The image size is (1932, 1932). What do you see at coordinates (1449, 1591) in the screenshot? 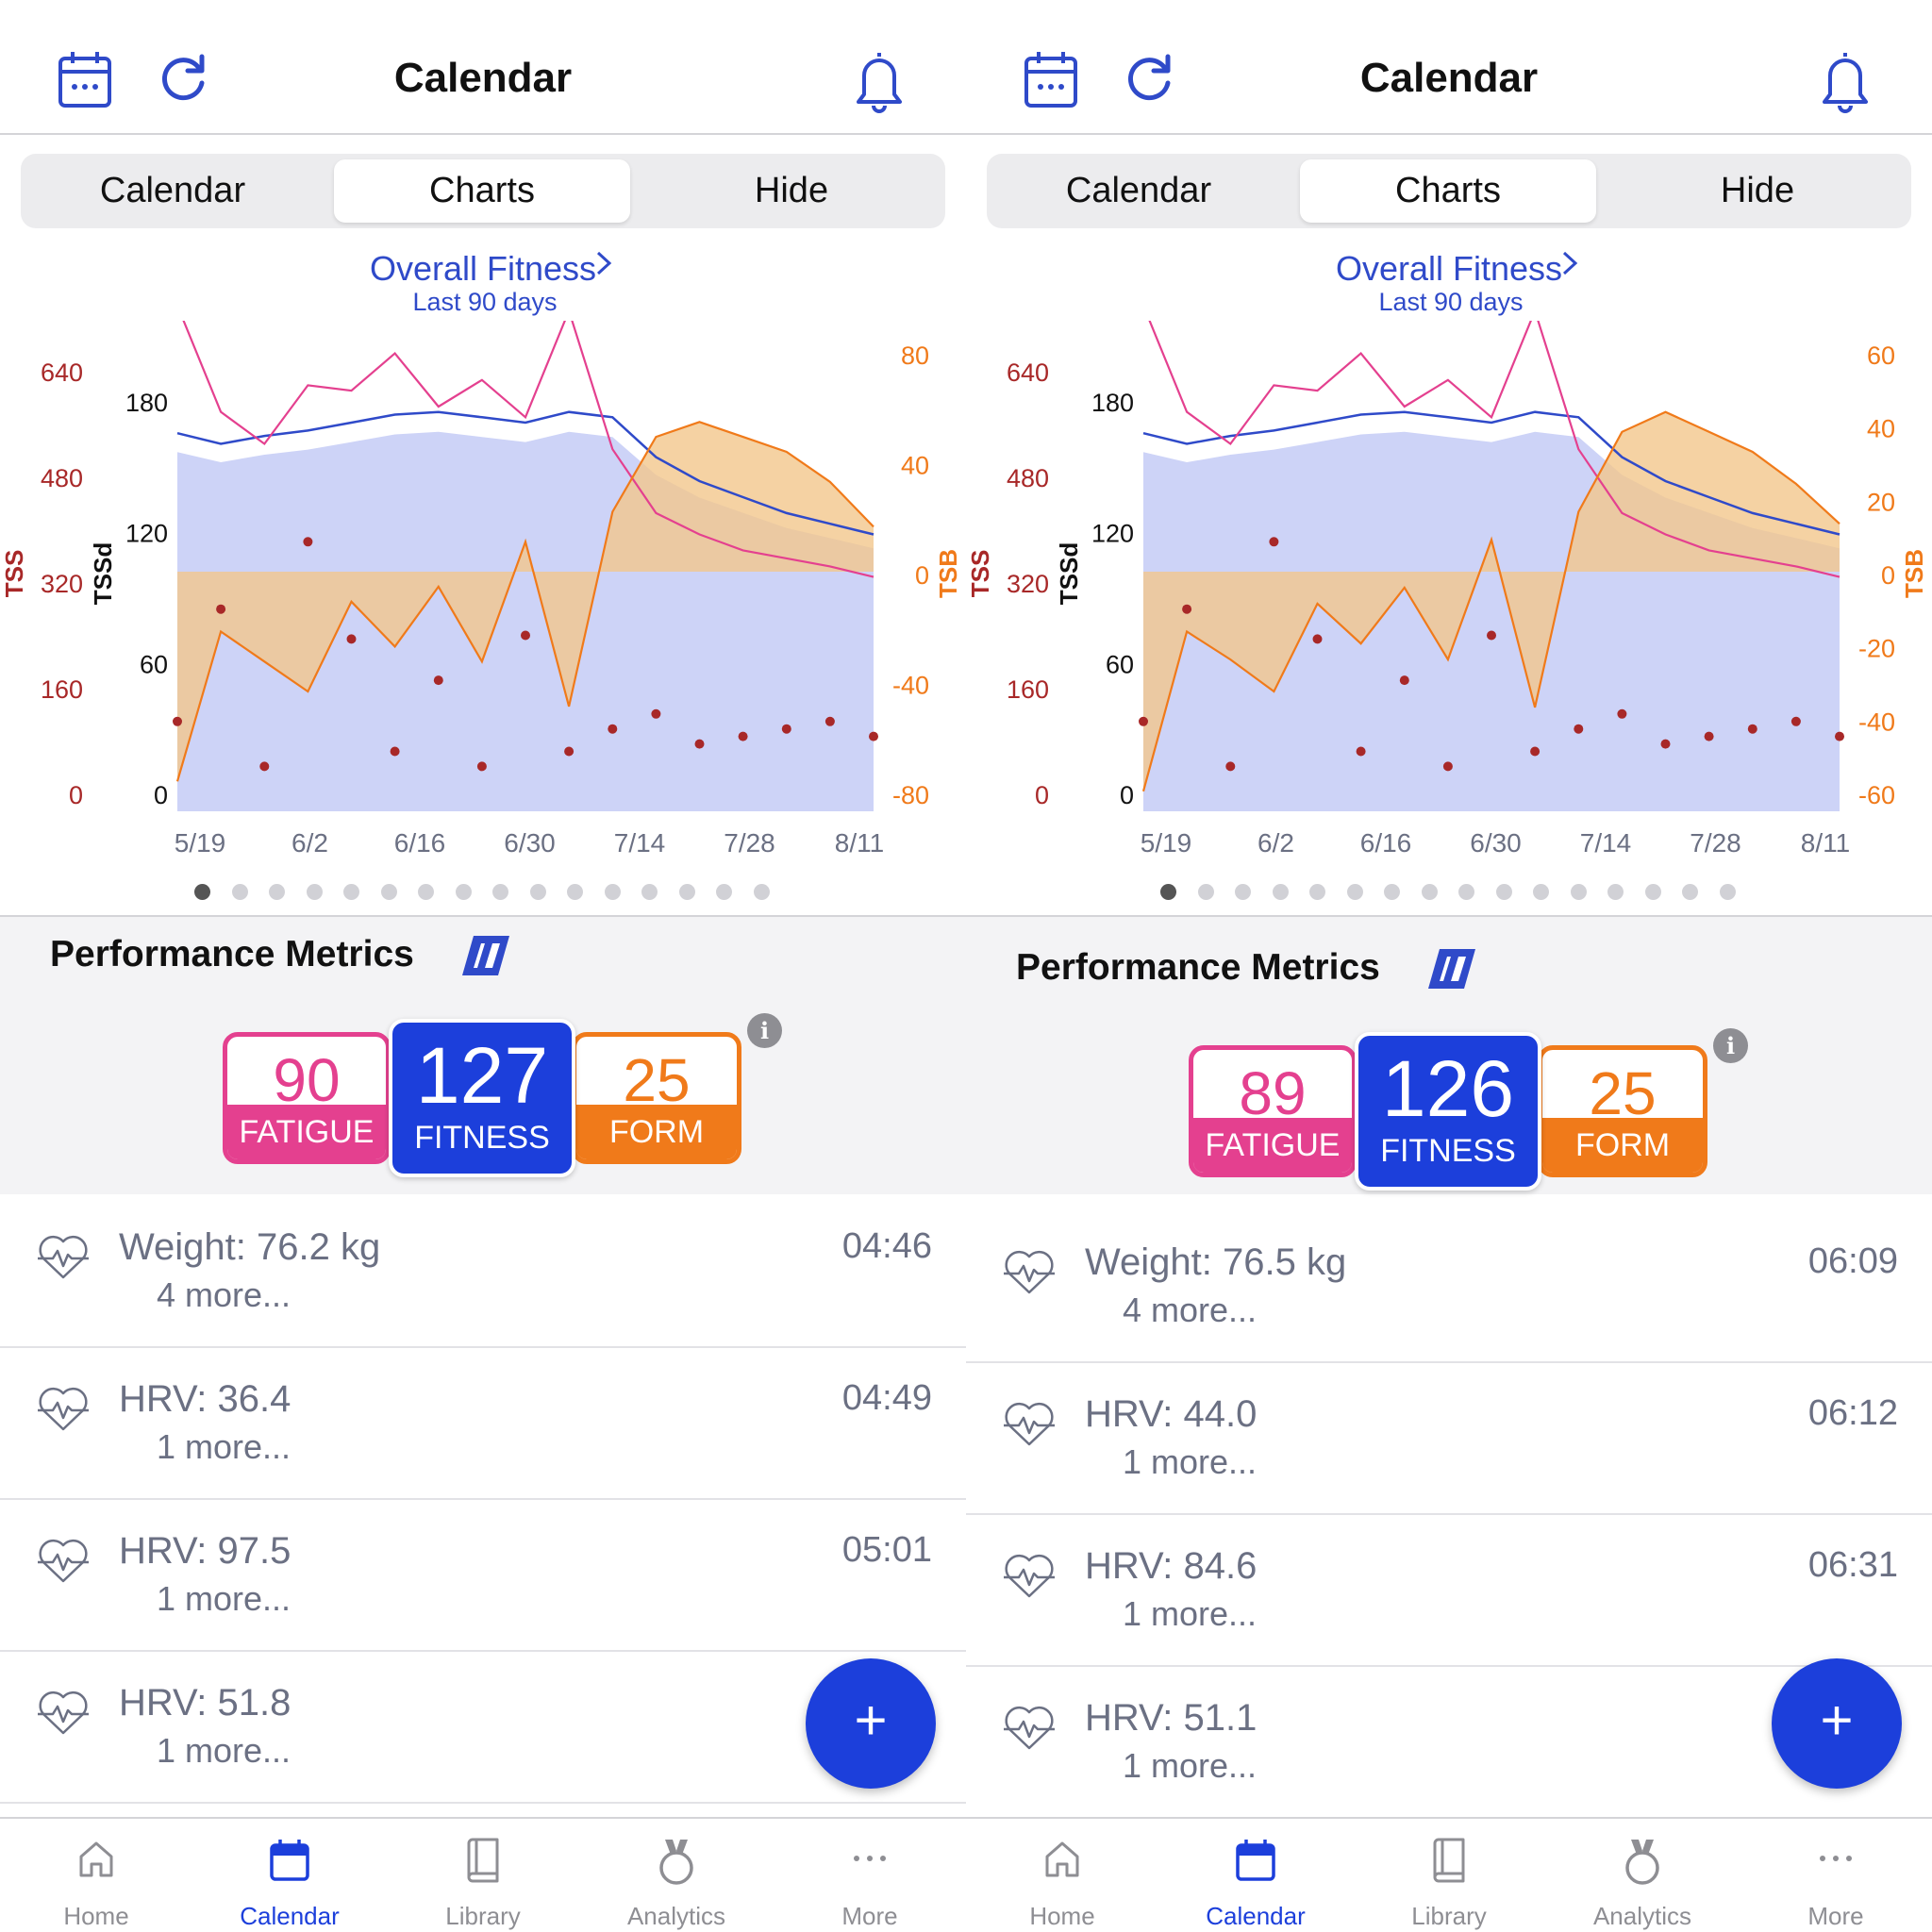
I see `list-item: HRV: 84.6 1 more... 06:31` at bounding box center [1449, 1591].